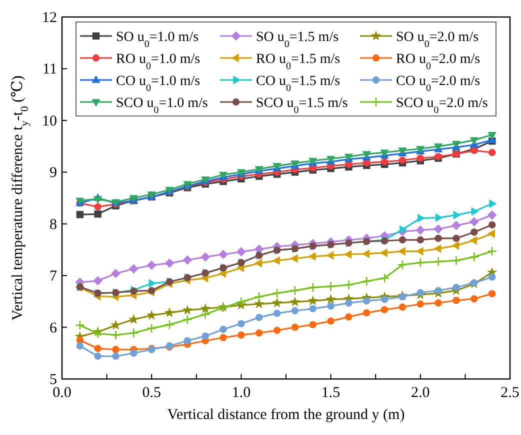  What do you see at coordinates (162, 106) in the screenshot?
I see `legend-label: SCO u$_{0}$=1.0 m/s` at bounding box center [162, 106].